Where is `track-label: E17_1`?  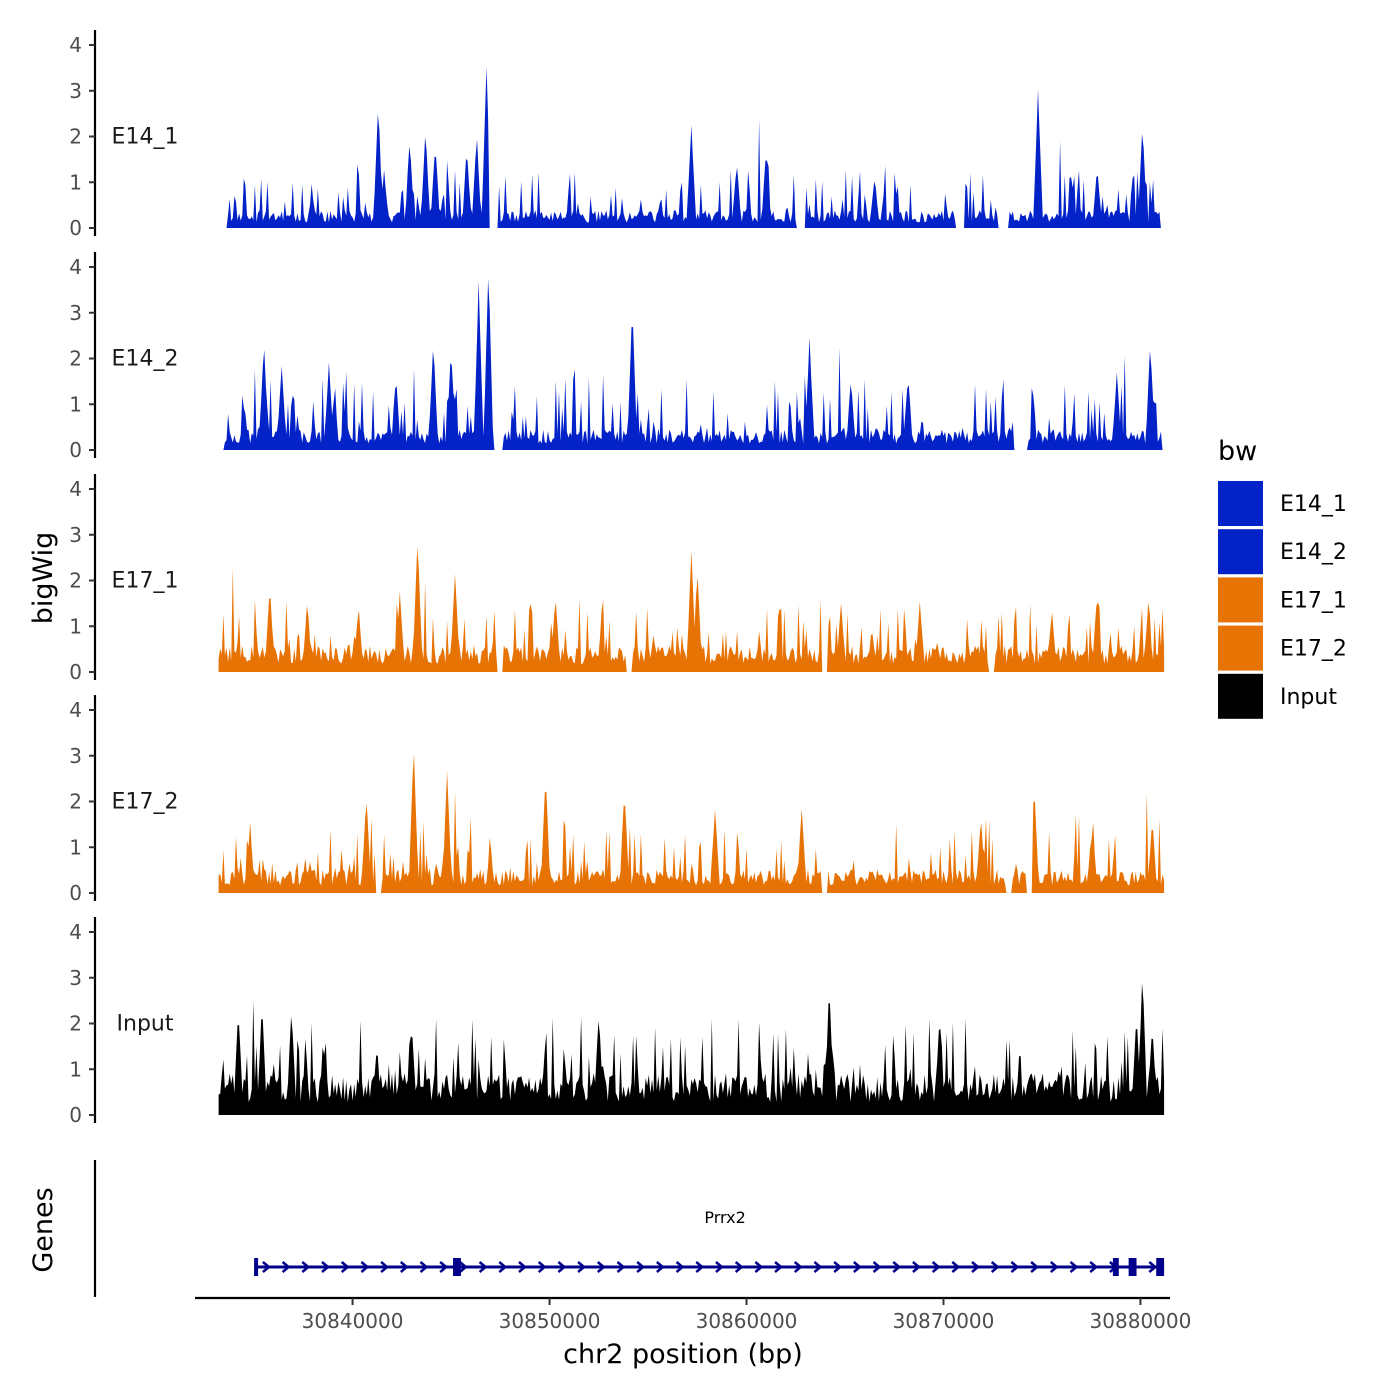
track-label: E17_1 is located at coordinates (145, 581).